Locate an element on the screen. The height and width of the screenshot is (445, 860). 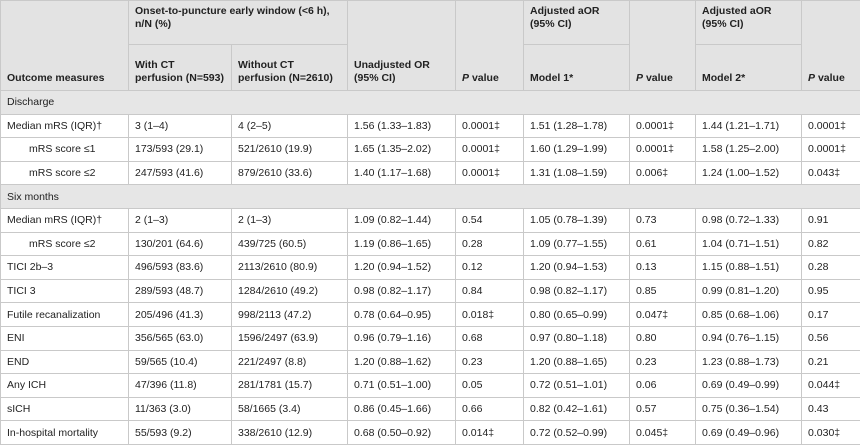
cell-model-1-p-value: 0.06 is located at coordinates (663, 386).